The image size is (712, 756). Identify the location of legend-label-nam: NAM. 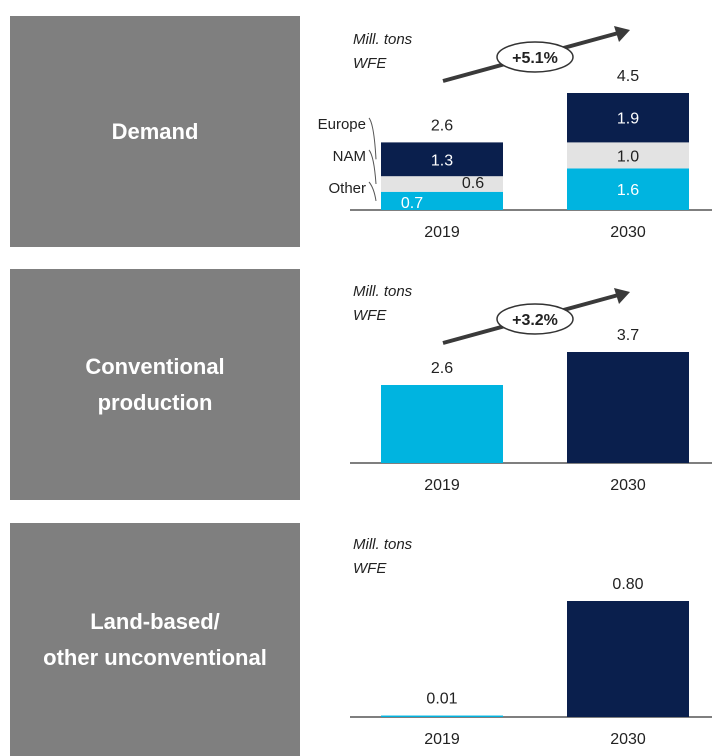
(349, 156).